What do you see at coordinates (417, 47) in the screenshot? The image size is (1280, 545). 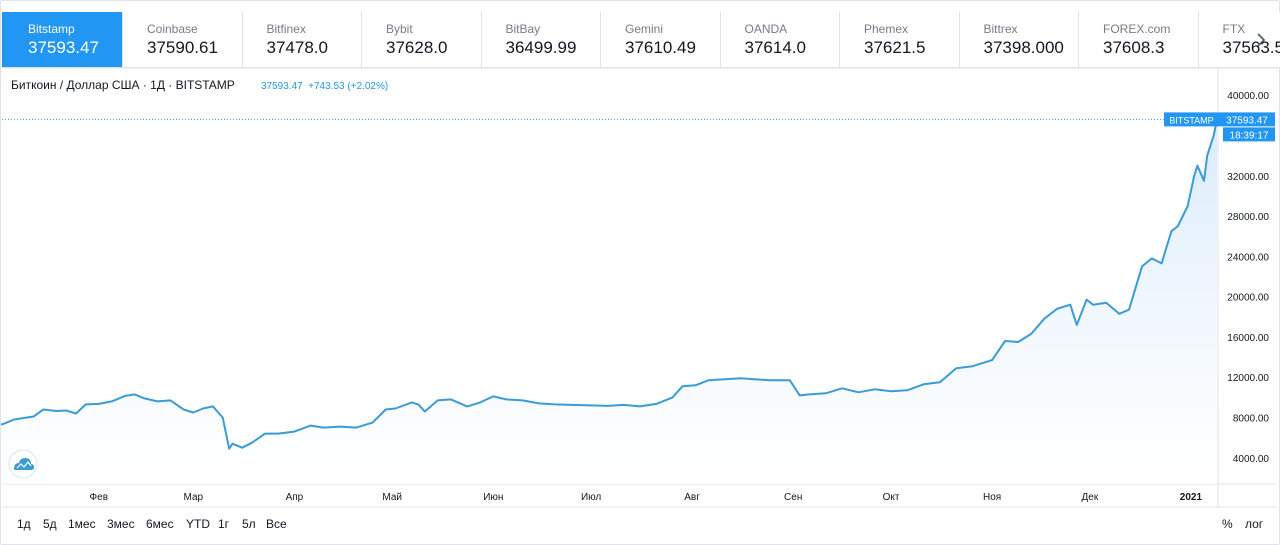 I see `exchange-price: 37628.0` at bounding box center [417, 47].